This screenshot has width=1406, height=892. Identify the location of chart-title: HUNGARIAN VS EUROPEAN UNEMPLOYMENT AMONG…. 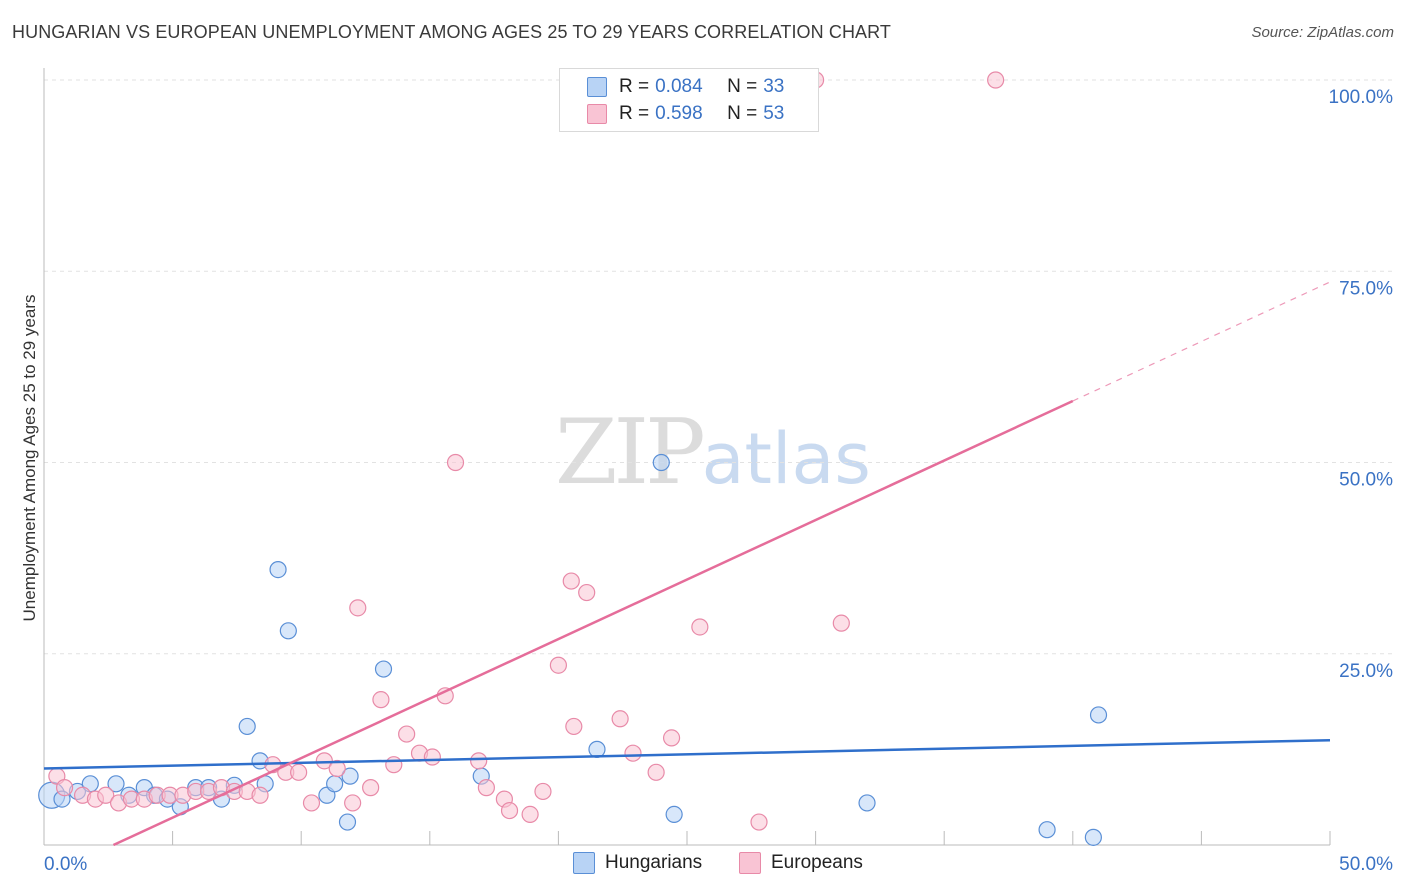
(452, 32).